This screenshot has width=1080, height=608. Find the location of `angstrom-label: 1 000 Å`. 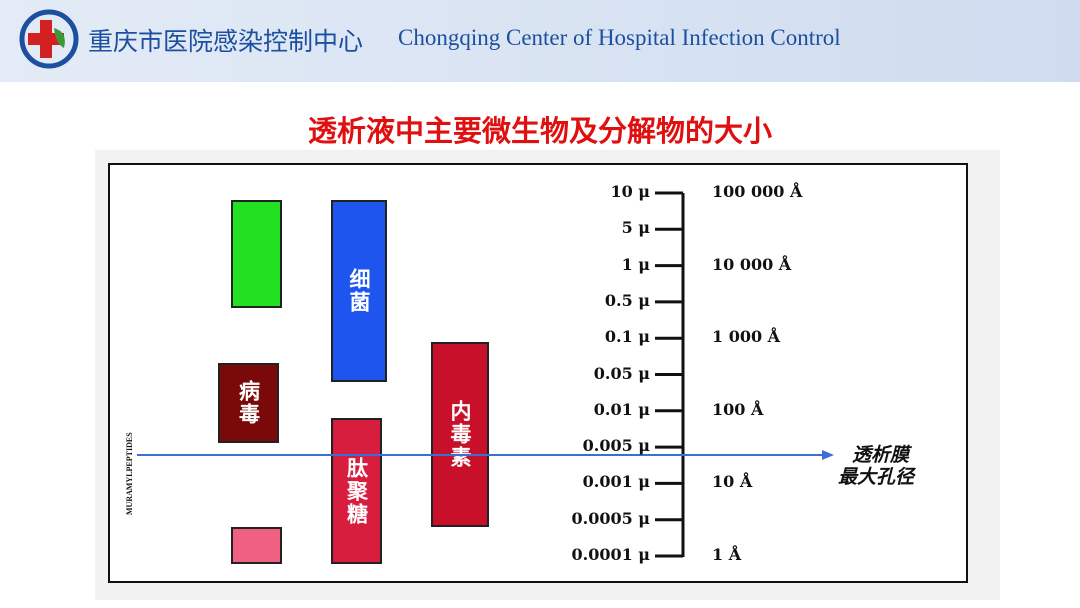

angstrom-label: 1 000 Å is located at coordinates (746, 337).